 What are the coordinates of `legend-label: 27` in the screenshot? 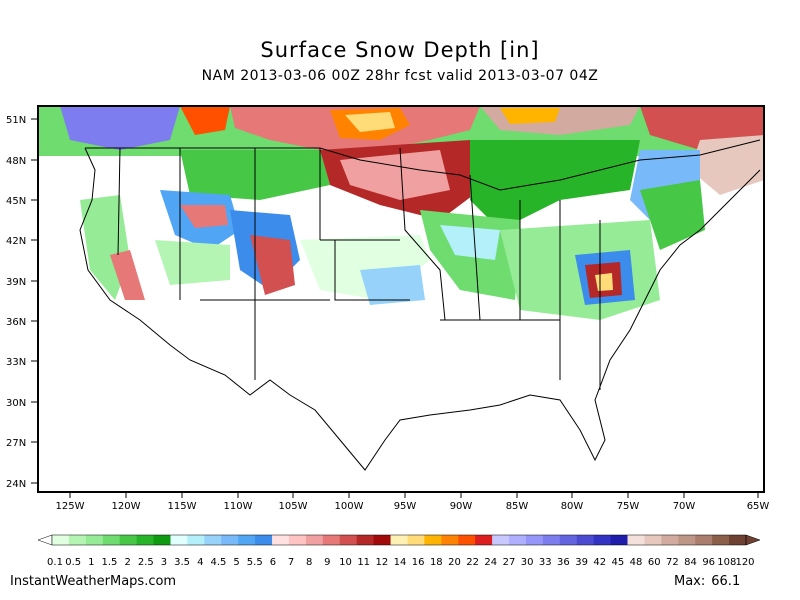 It's located at (509, 562).